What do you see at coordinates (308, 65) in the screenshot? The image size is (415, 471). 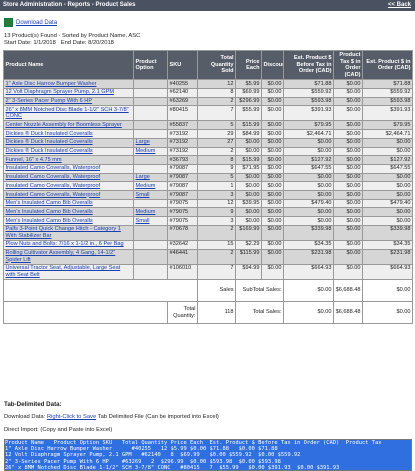 I see `column-header: Est. Product $ Before Tax in Order (CAD)` at bounding box center [308, 65].